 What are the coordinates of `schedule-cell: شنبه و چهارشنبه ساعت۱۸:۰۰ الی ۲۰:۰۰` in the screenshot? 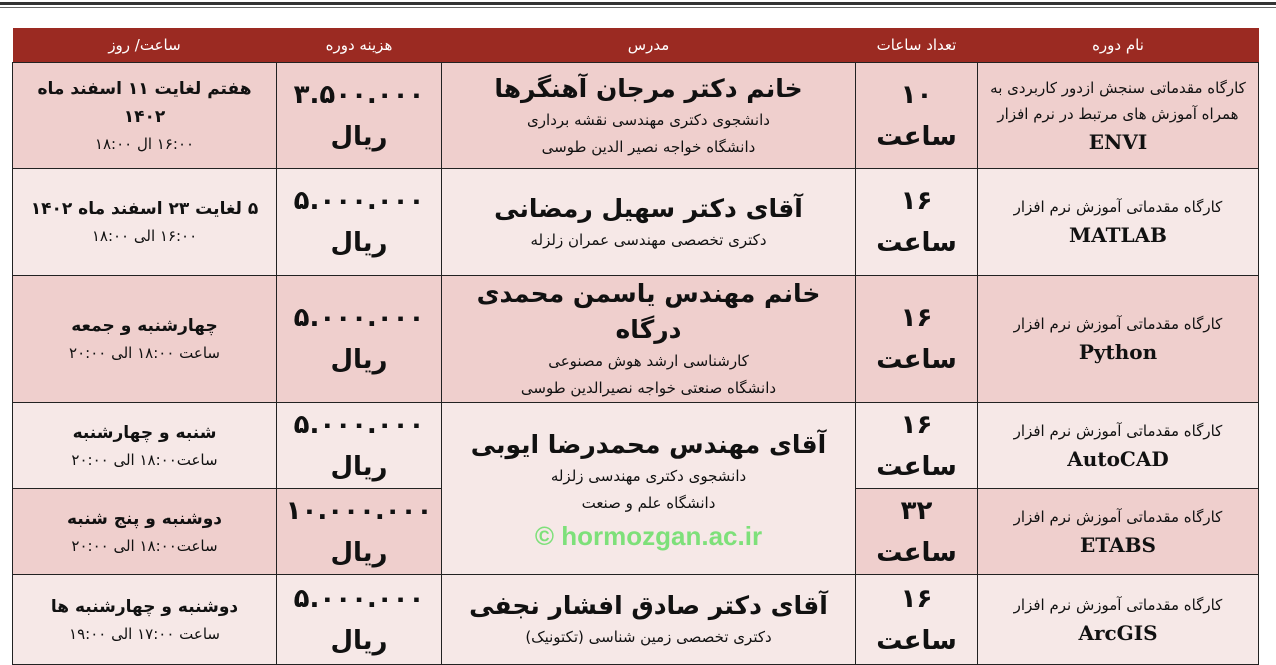 It's located at (144, 445).